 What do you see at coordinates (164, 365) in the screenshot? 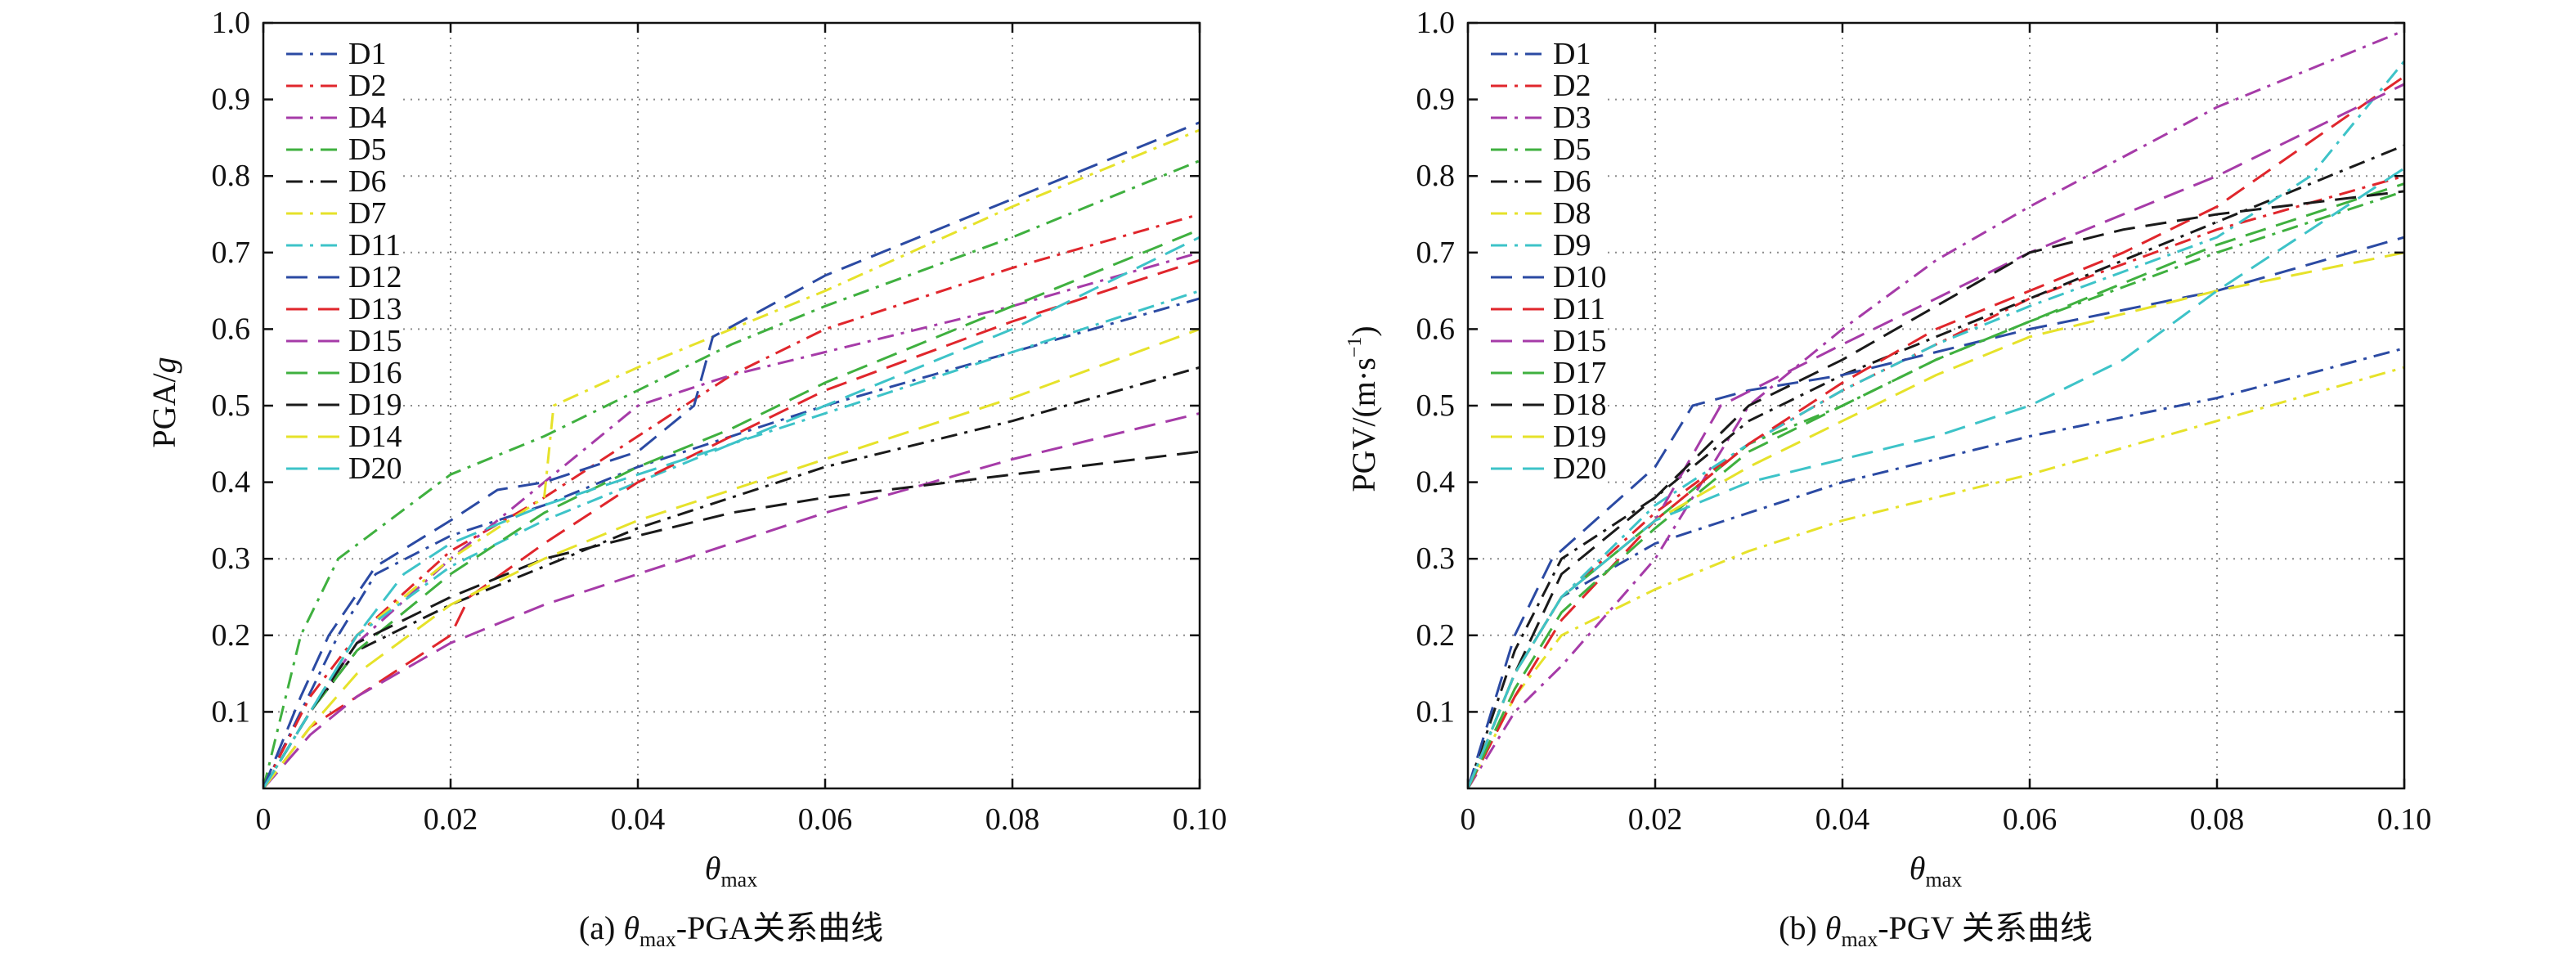
I see `y-axis-label-italic: g` at bounding box center [164, 365].